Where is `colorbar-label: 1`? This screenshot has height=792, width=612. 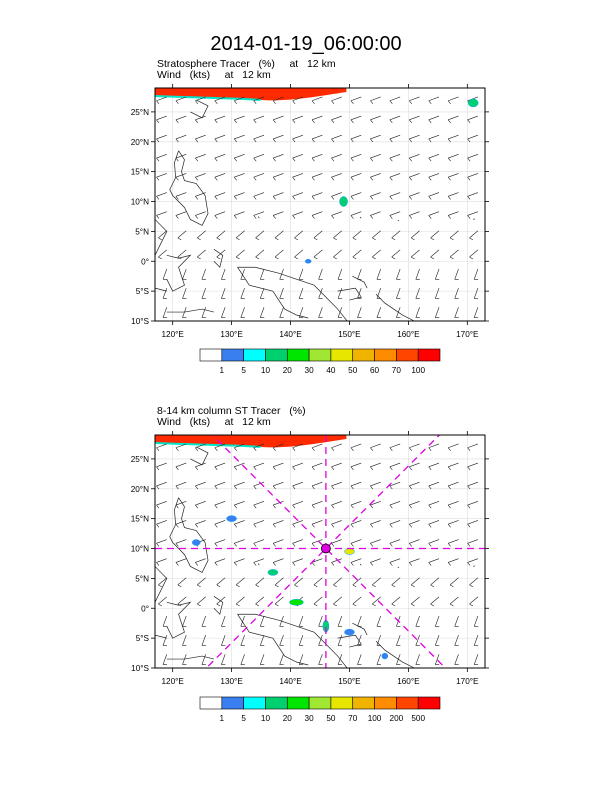 colorbar-label: 1 is located at coordinates (222, 718).